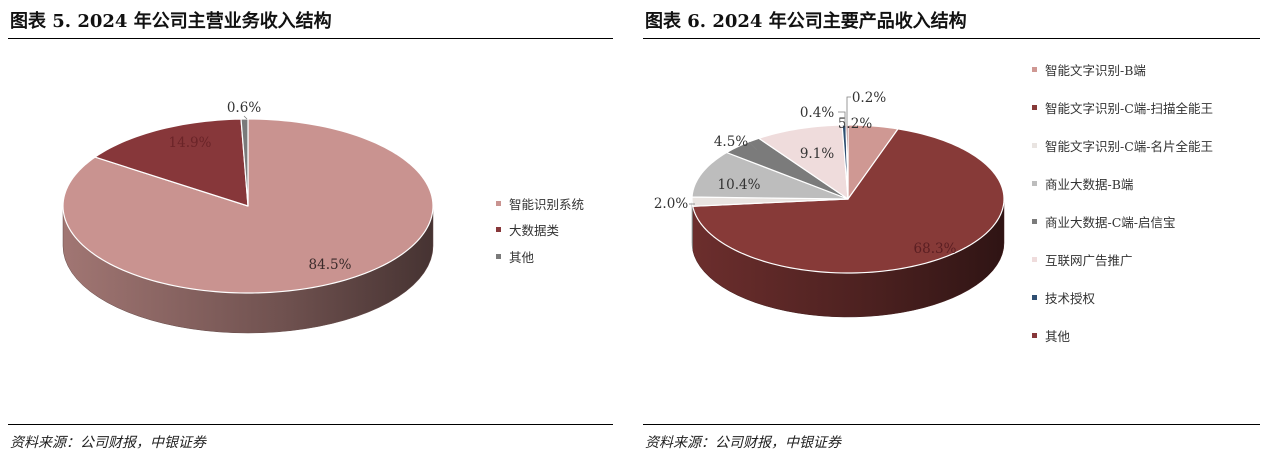 The width and height of the screenshot is (1269, 456). I want to click on legend-label: 智能文字识别-C端-名片全能王, so click(1129, 146).